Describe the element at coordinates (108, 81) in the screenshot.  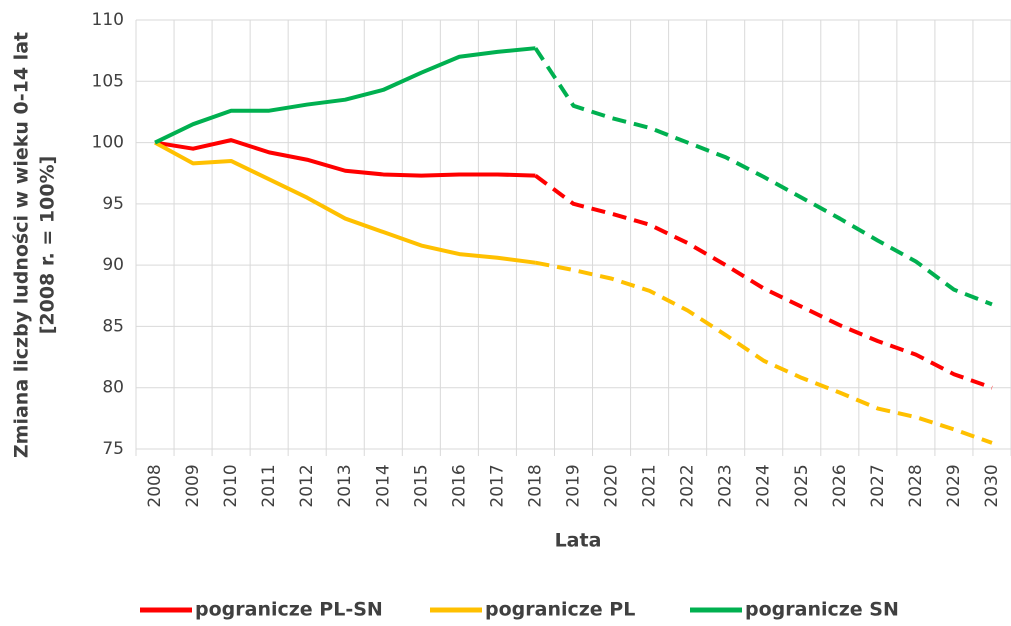
I see `y-tick-label: 105` at that location.